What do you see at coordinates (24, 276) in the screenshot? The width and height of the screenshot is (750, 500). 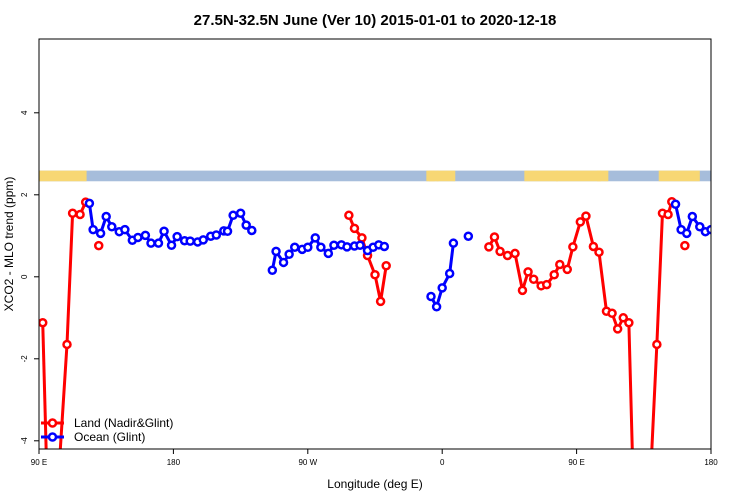 I see `y-tick-label: 0` at bounding box center [24, 276].